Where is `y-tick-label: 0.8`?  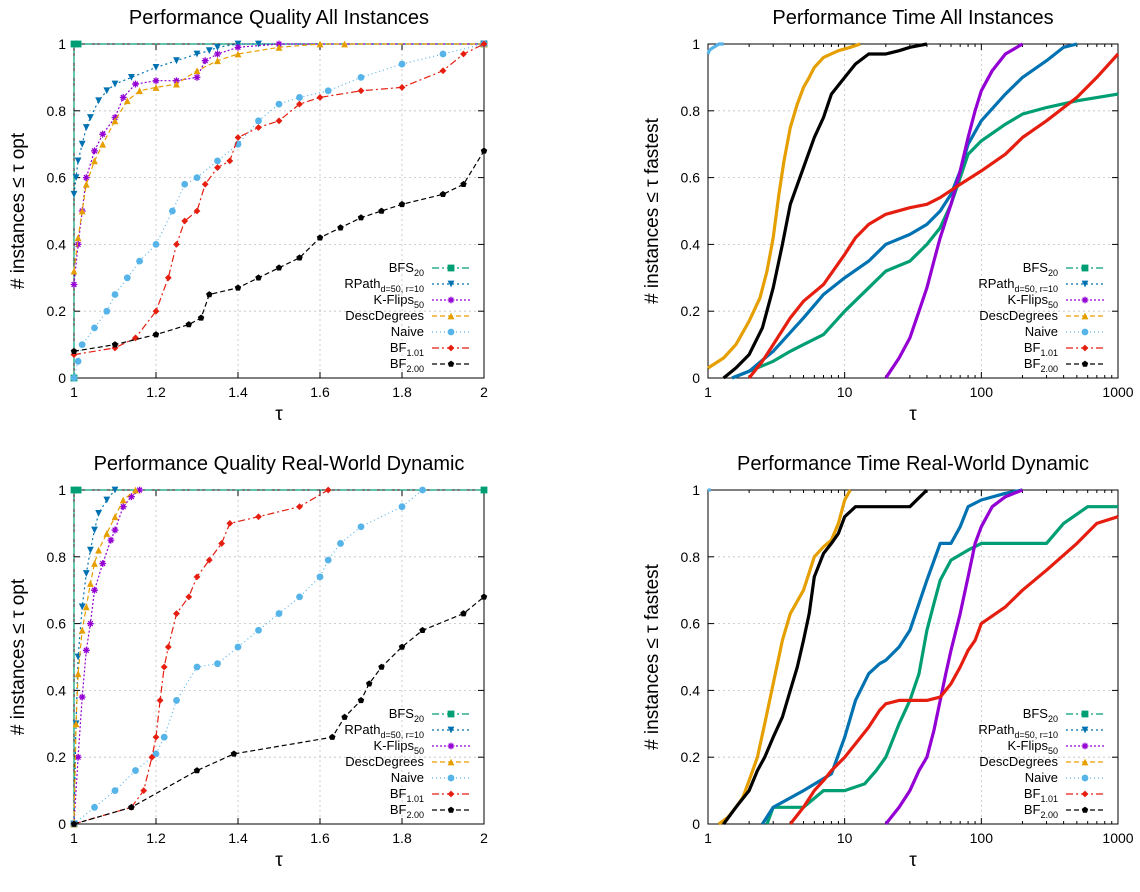 y-tick-label: 0.8 is located at coordinates (691, 111).